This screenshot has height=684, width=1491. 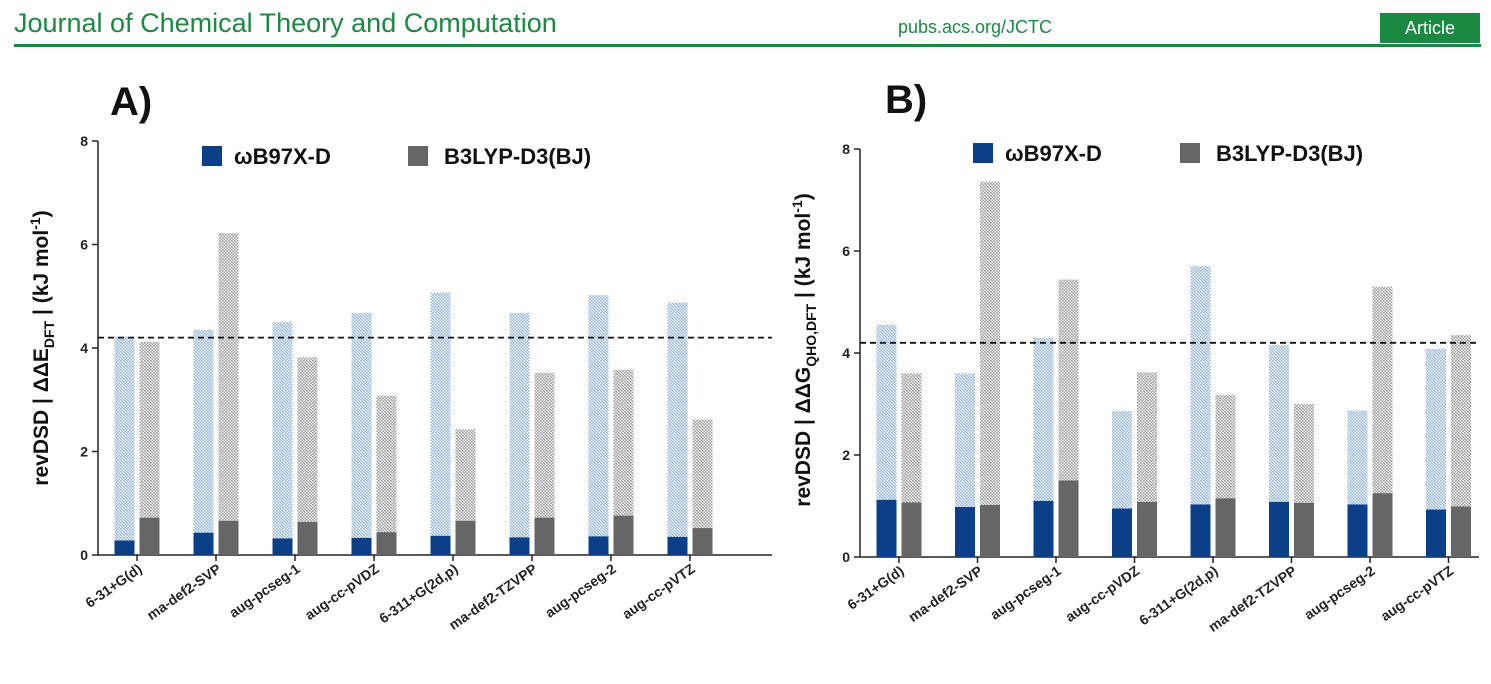 What do you see at coordinates (131, 102) in the screenshot?
I see `panel-label: A)` at bounding box center [131, 102].